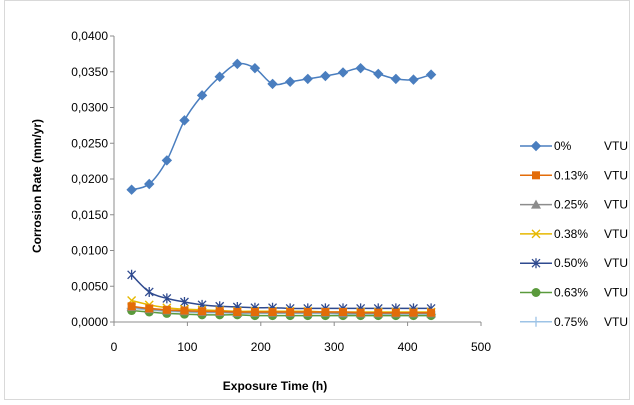 This screenshot has width=634, height=405. I want to click on legend-series-name: 0.75%, so click(571, 322).